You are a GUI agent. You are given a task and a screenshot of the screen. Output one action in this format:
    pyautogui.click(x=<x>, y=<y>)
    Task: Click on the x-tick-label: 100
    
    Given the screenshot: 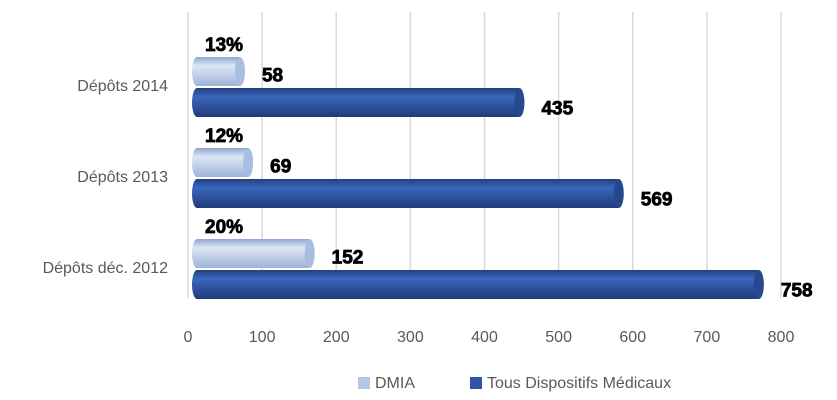 What is the action you would take?
    pyautogui.click(x=262, y=337)
    